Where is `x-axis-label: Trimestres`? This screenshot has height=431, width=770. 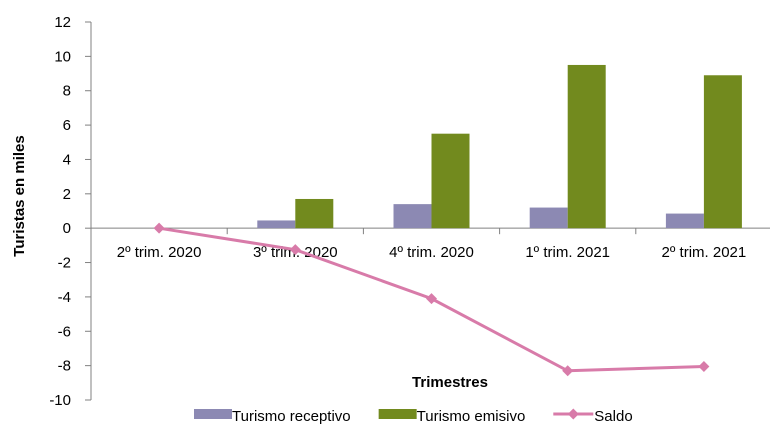
x-axis-label: Trimestres is located at coordinates (450, 382).